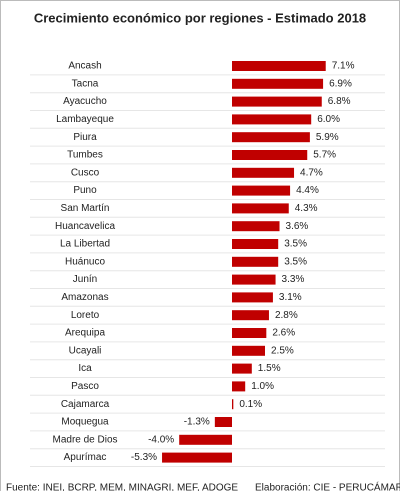 Image resolution: width=400 pixels, height=491 pixels. Describe the element at coordinates (85, 261) in the screenshot. I see `category-label: Huánuco` at that location.